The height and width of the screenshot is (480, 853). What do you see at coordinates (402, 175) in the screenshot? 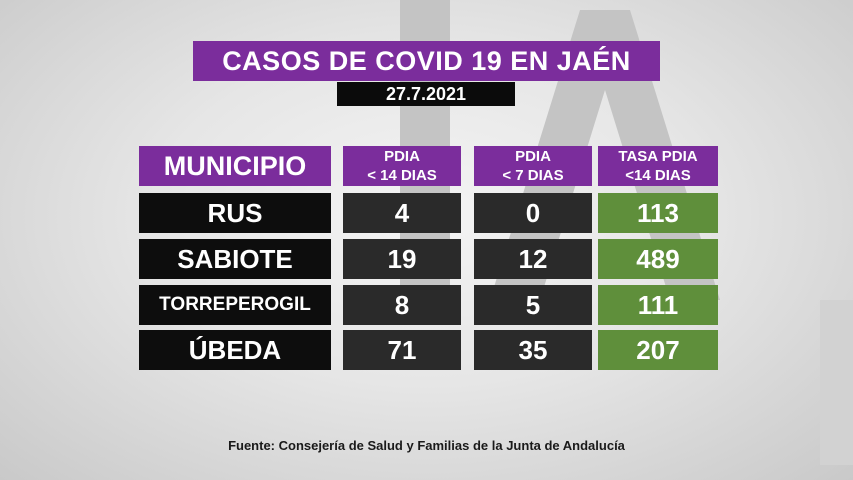
I see `header-pdia-14-line2: < 14 DIAS` at bounding box center [402, 175].